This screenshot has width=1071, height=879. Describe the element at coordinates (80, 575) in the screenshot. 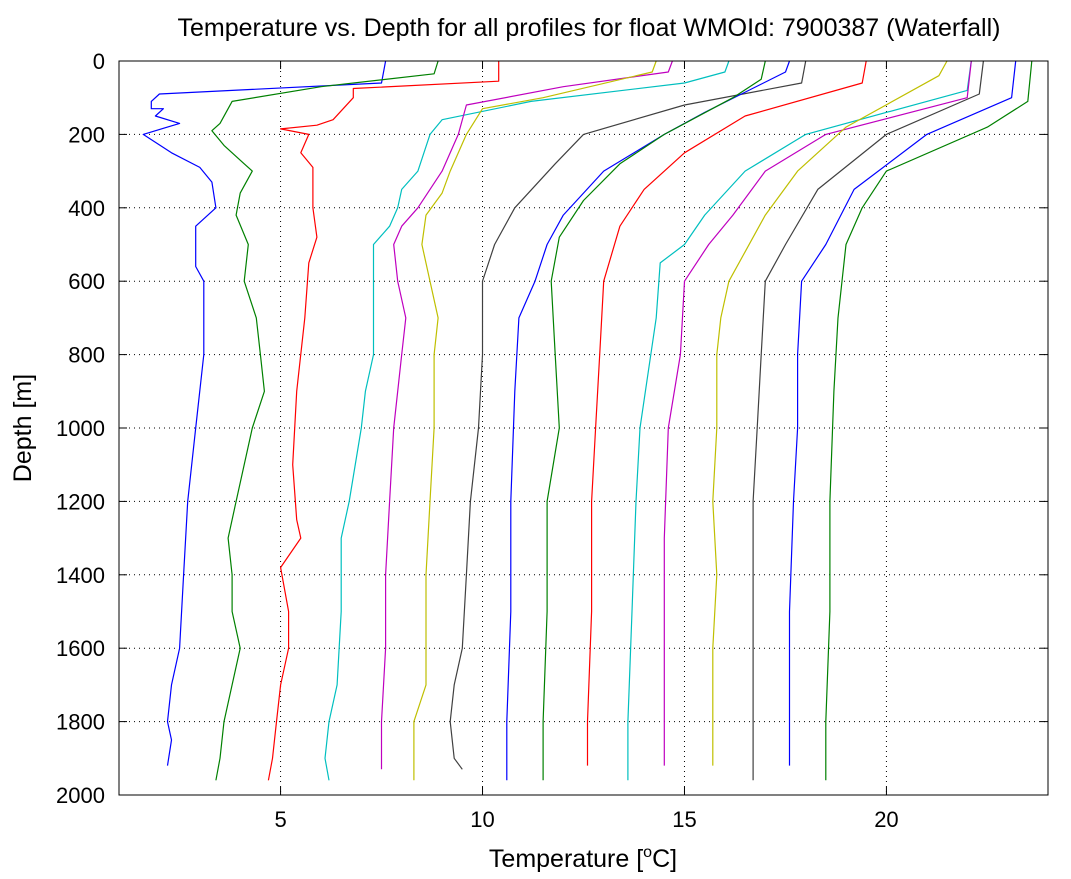

I see `y-tick-label: 1400` at that location.